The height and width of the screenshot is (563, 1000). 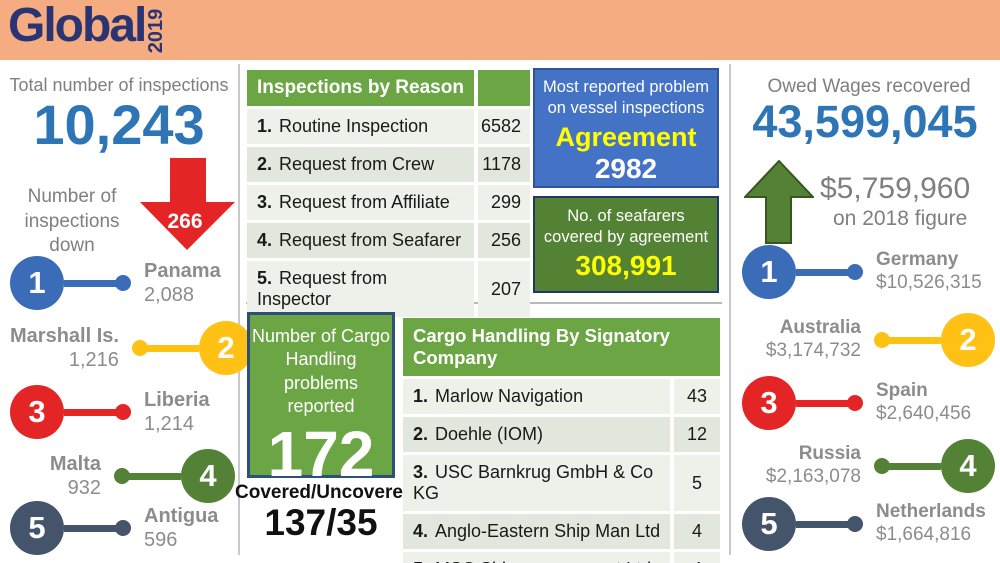 I want to click on divider-right, so click(x=730, y=309).